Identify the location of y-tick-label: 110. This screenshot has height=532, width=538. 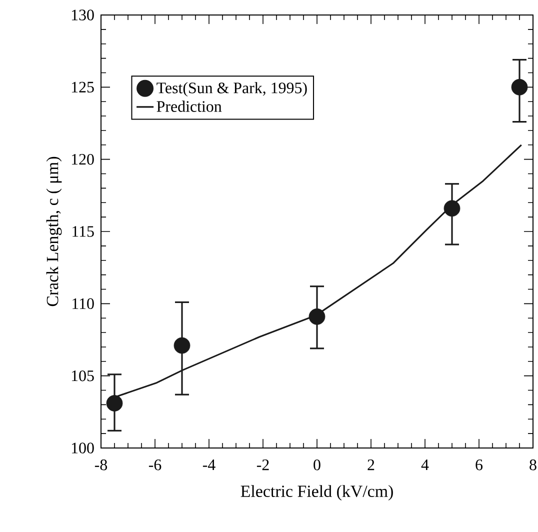
(83, 304).